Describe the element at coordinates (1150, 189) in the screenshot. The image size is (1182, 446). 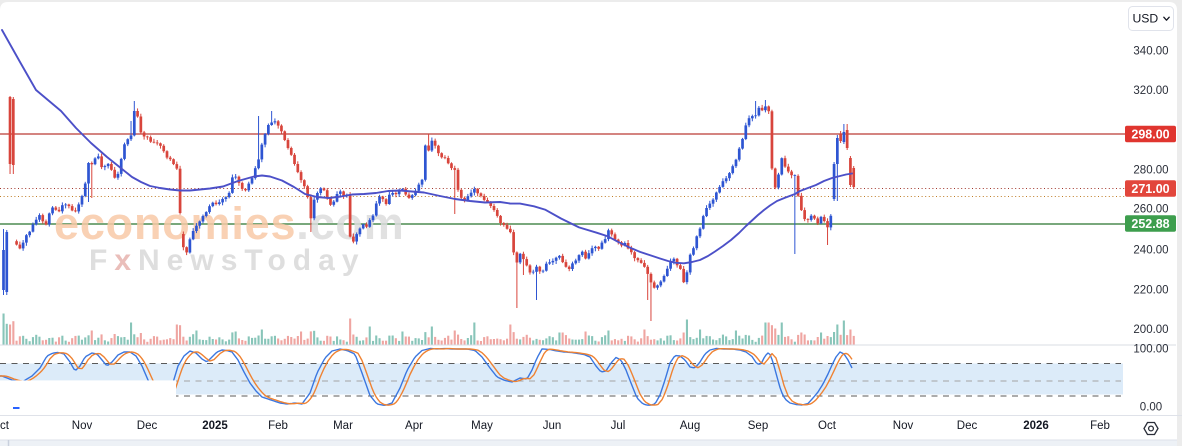
I see `svg-text: 271.00` at that location.